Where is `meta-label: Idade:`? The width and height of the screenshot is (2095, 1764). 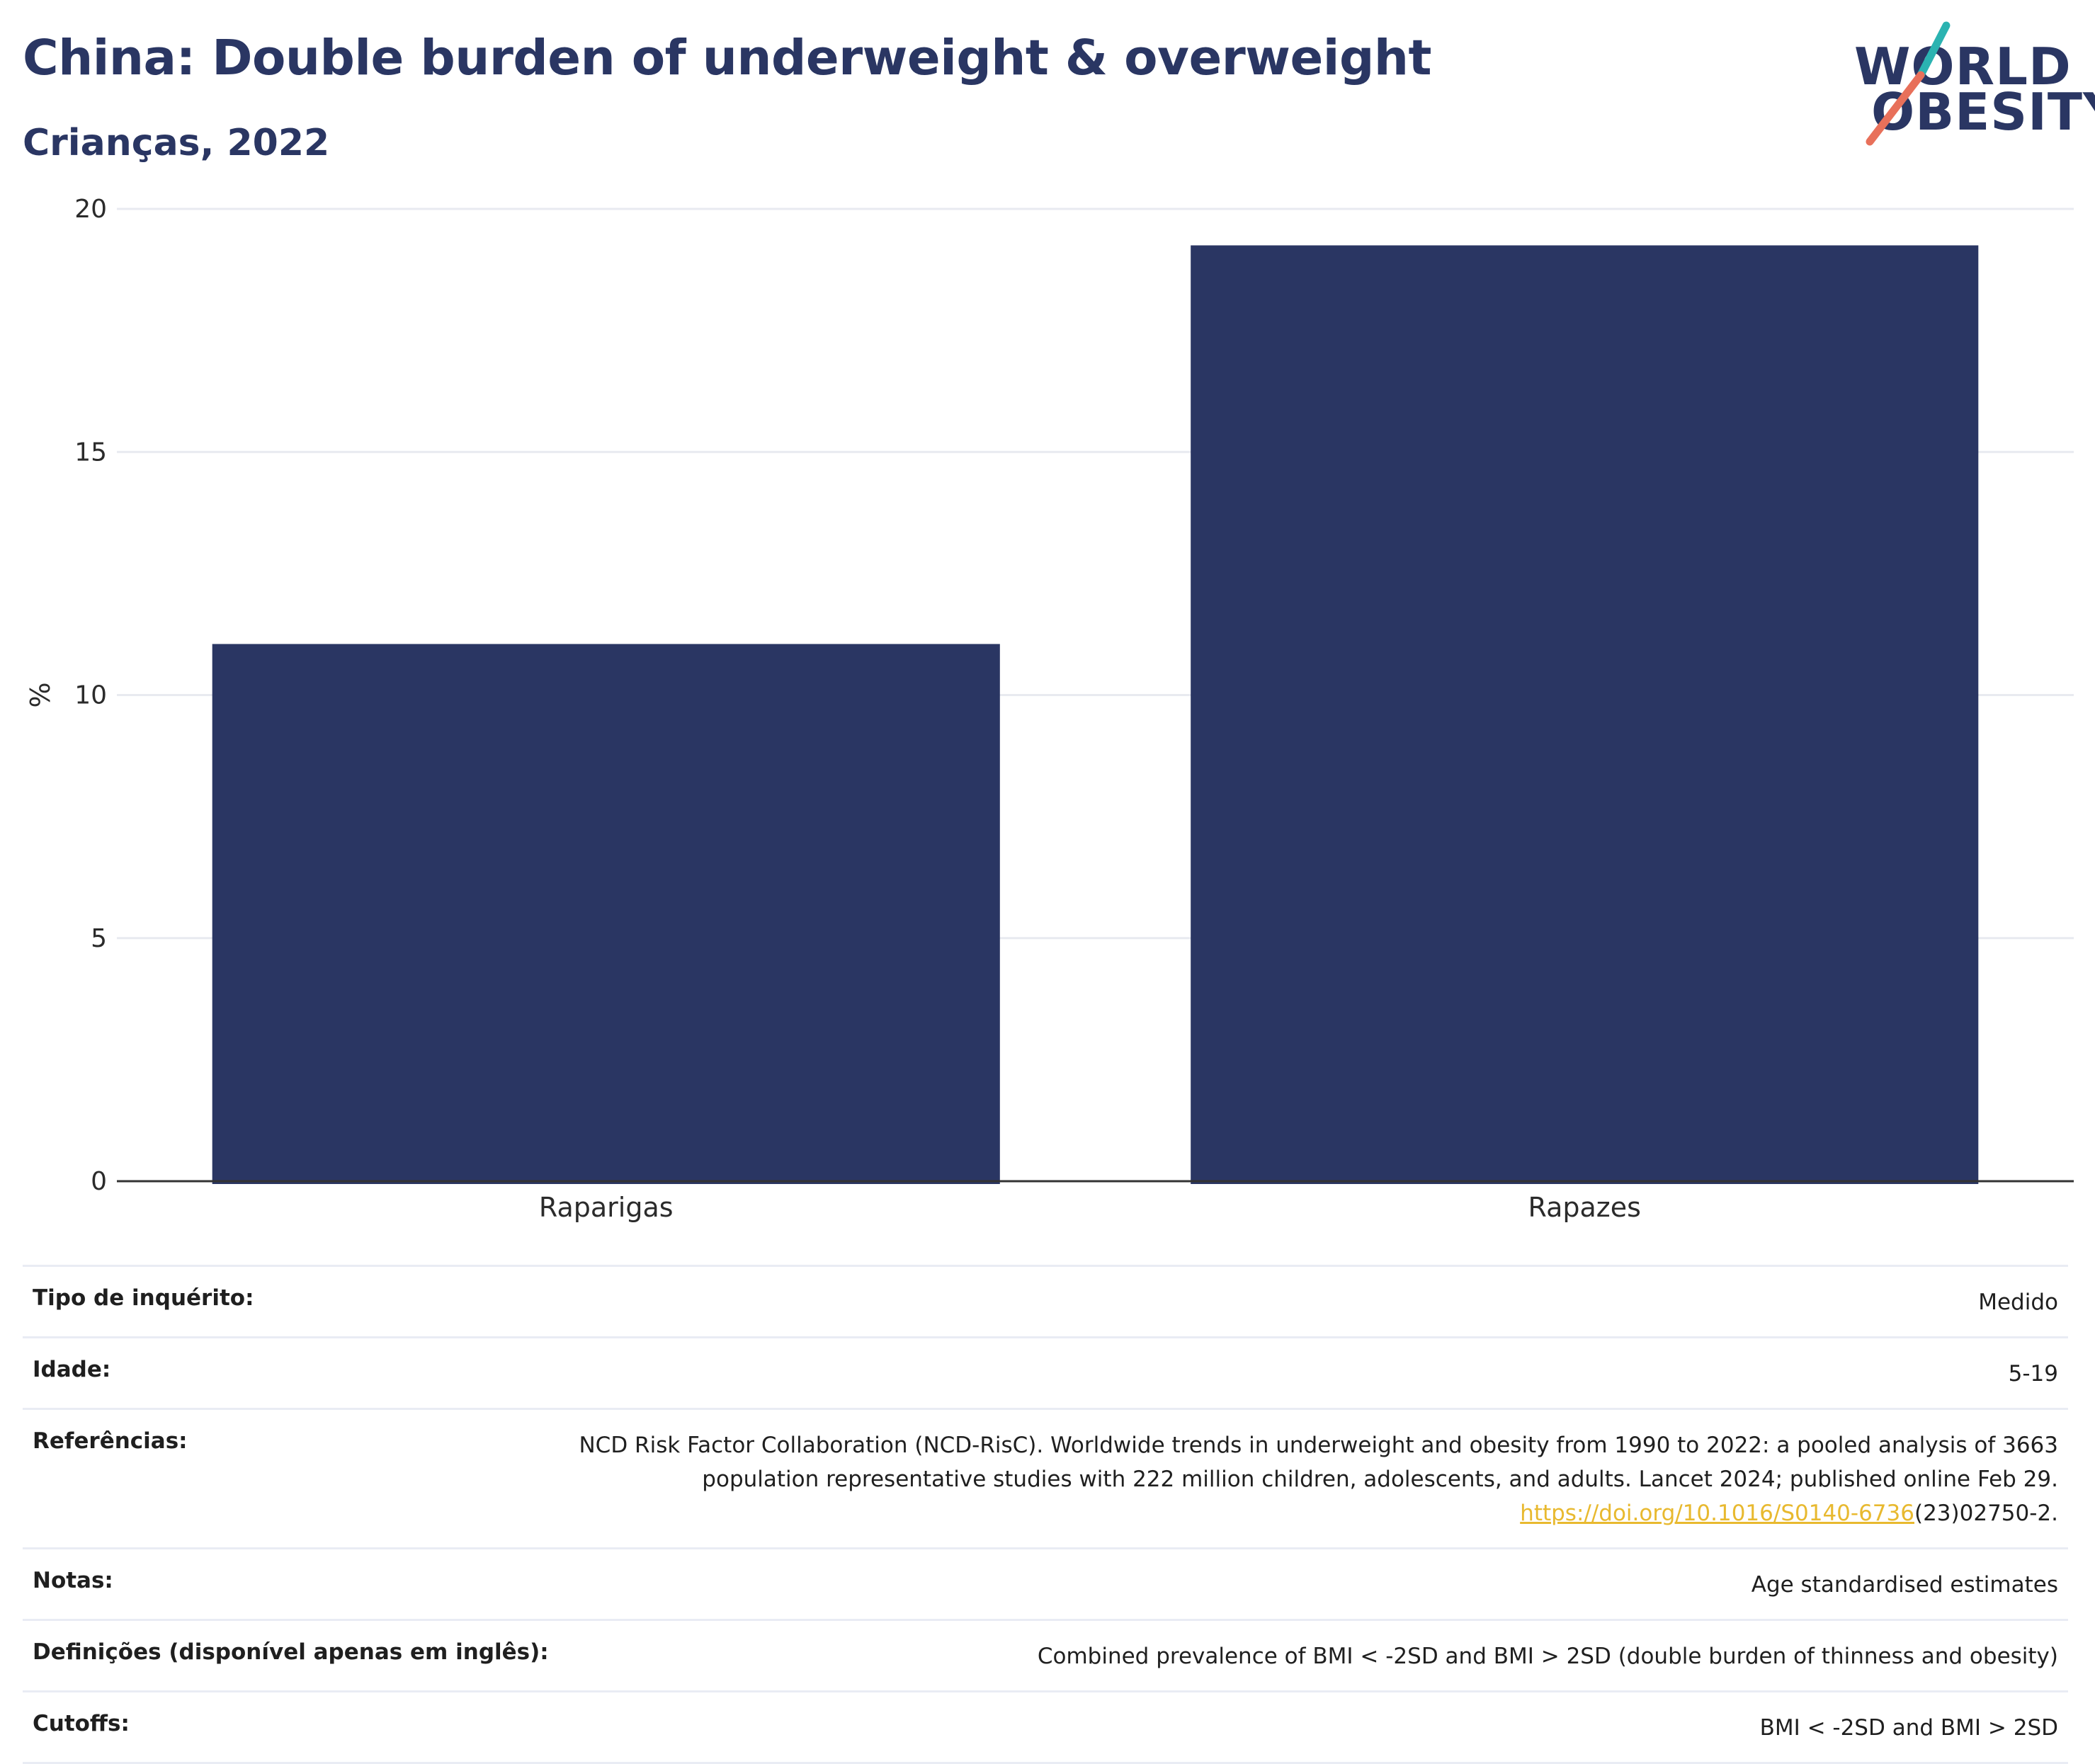 meta-label: Idade: is located at coordinates (72, 1370).